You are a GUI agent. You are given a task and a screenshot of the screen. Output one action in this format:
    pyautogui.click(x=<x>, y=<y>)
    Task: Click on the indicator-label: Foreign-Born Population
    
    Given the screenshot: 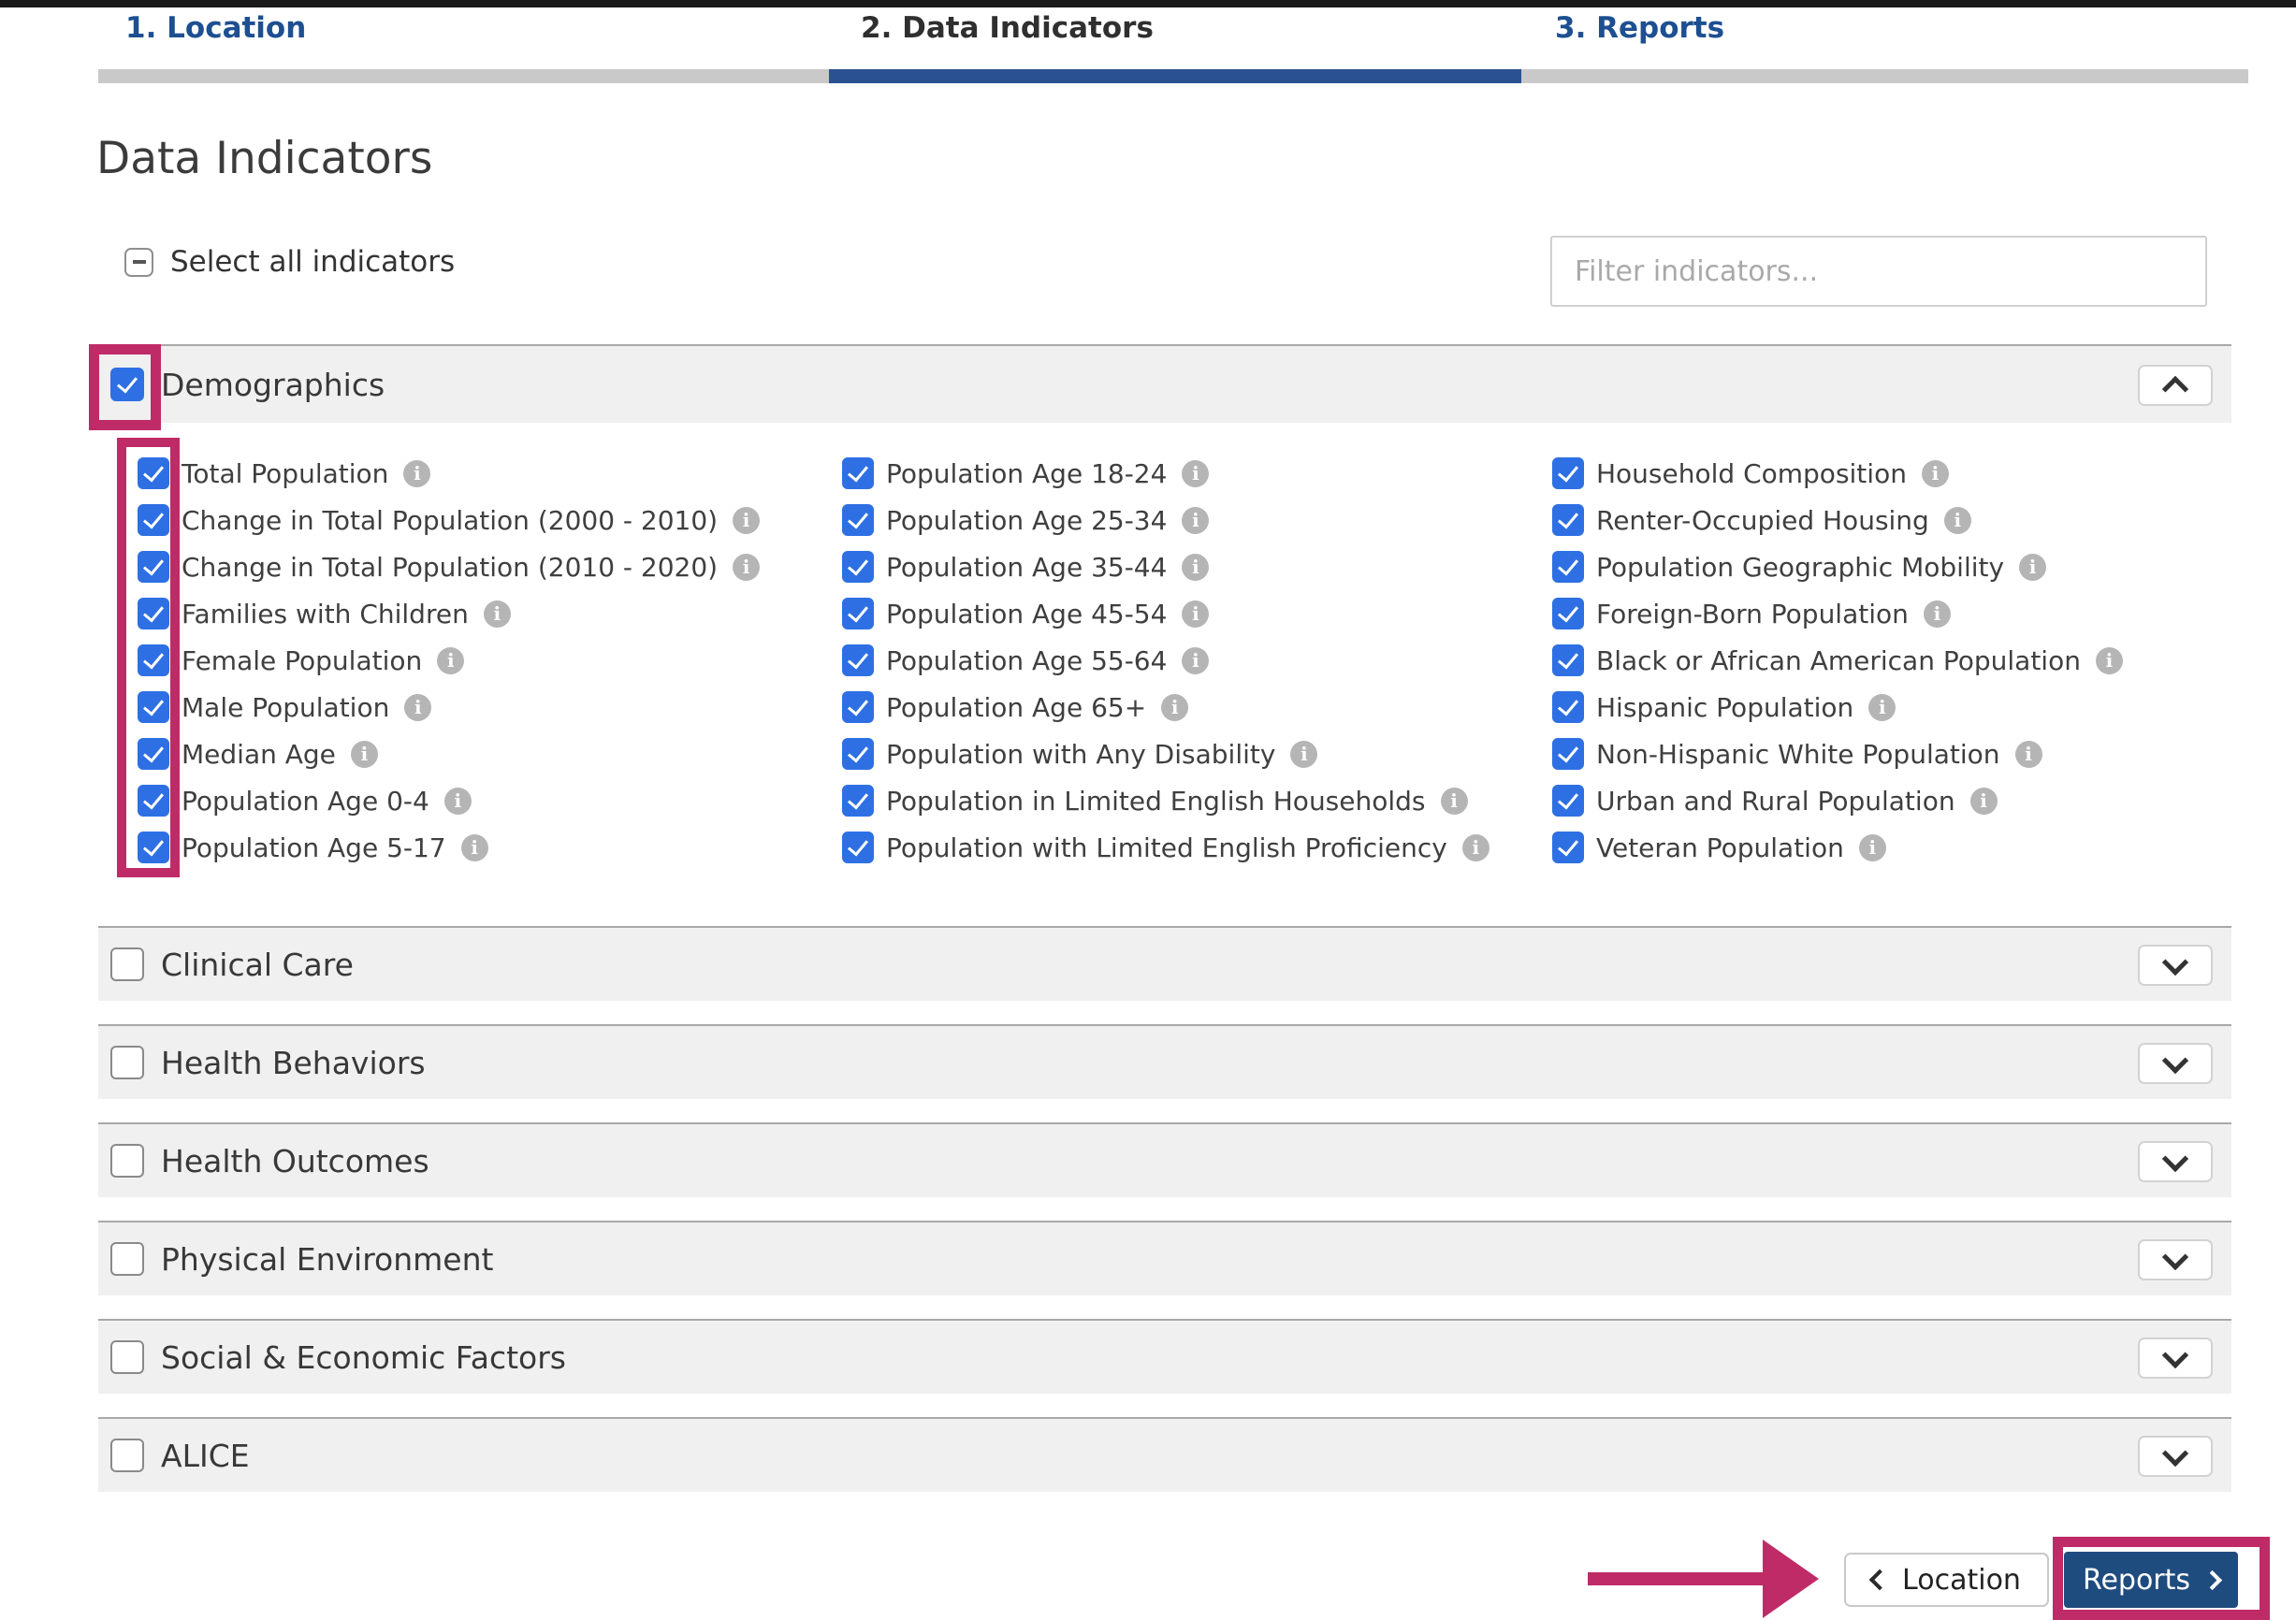 What is the action you would take?
    pyautogui.click(x=1752, y=613)
    